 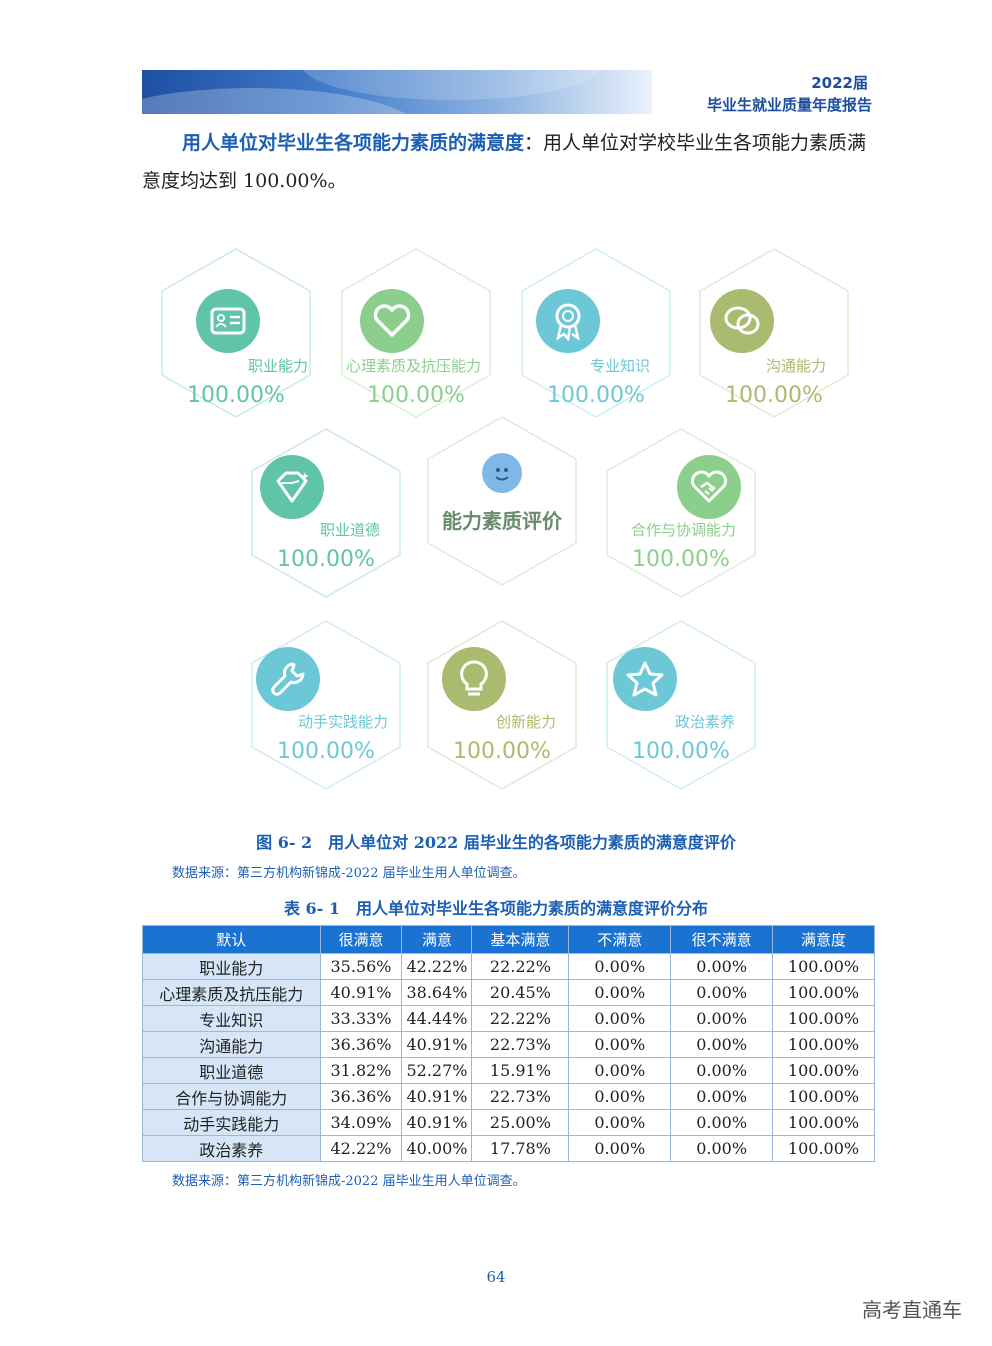 I want to click on table-header-cell: 不满意, so click(x=620, y=939).